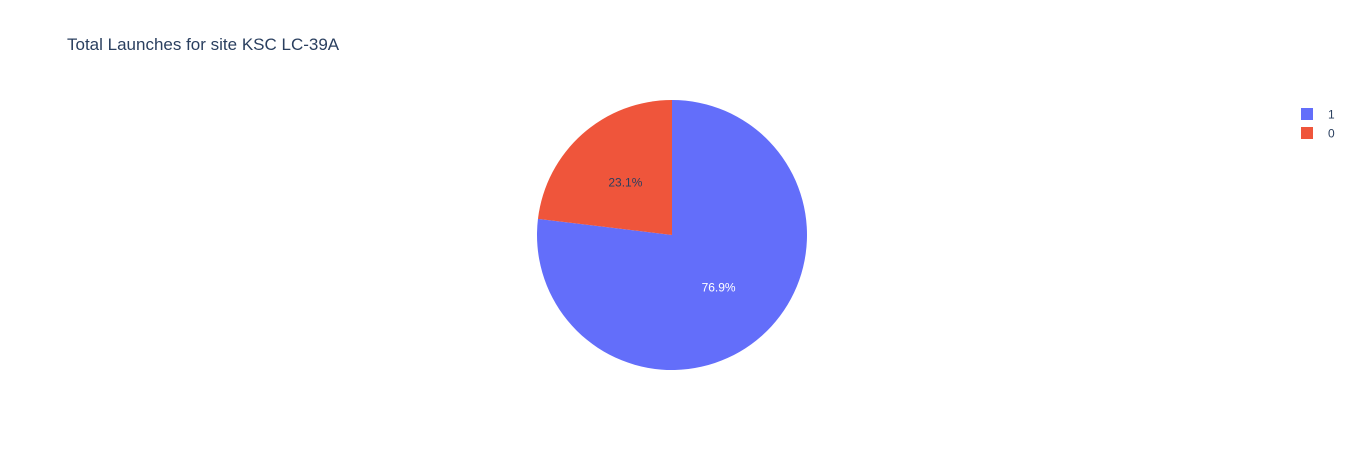  Describe the element at coordinates (1331, 134) in the screenshot. I see `legend-label-0: 0` at that location.